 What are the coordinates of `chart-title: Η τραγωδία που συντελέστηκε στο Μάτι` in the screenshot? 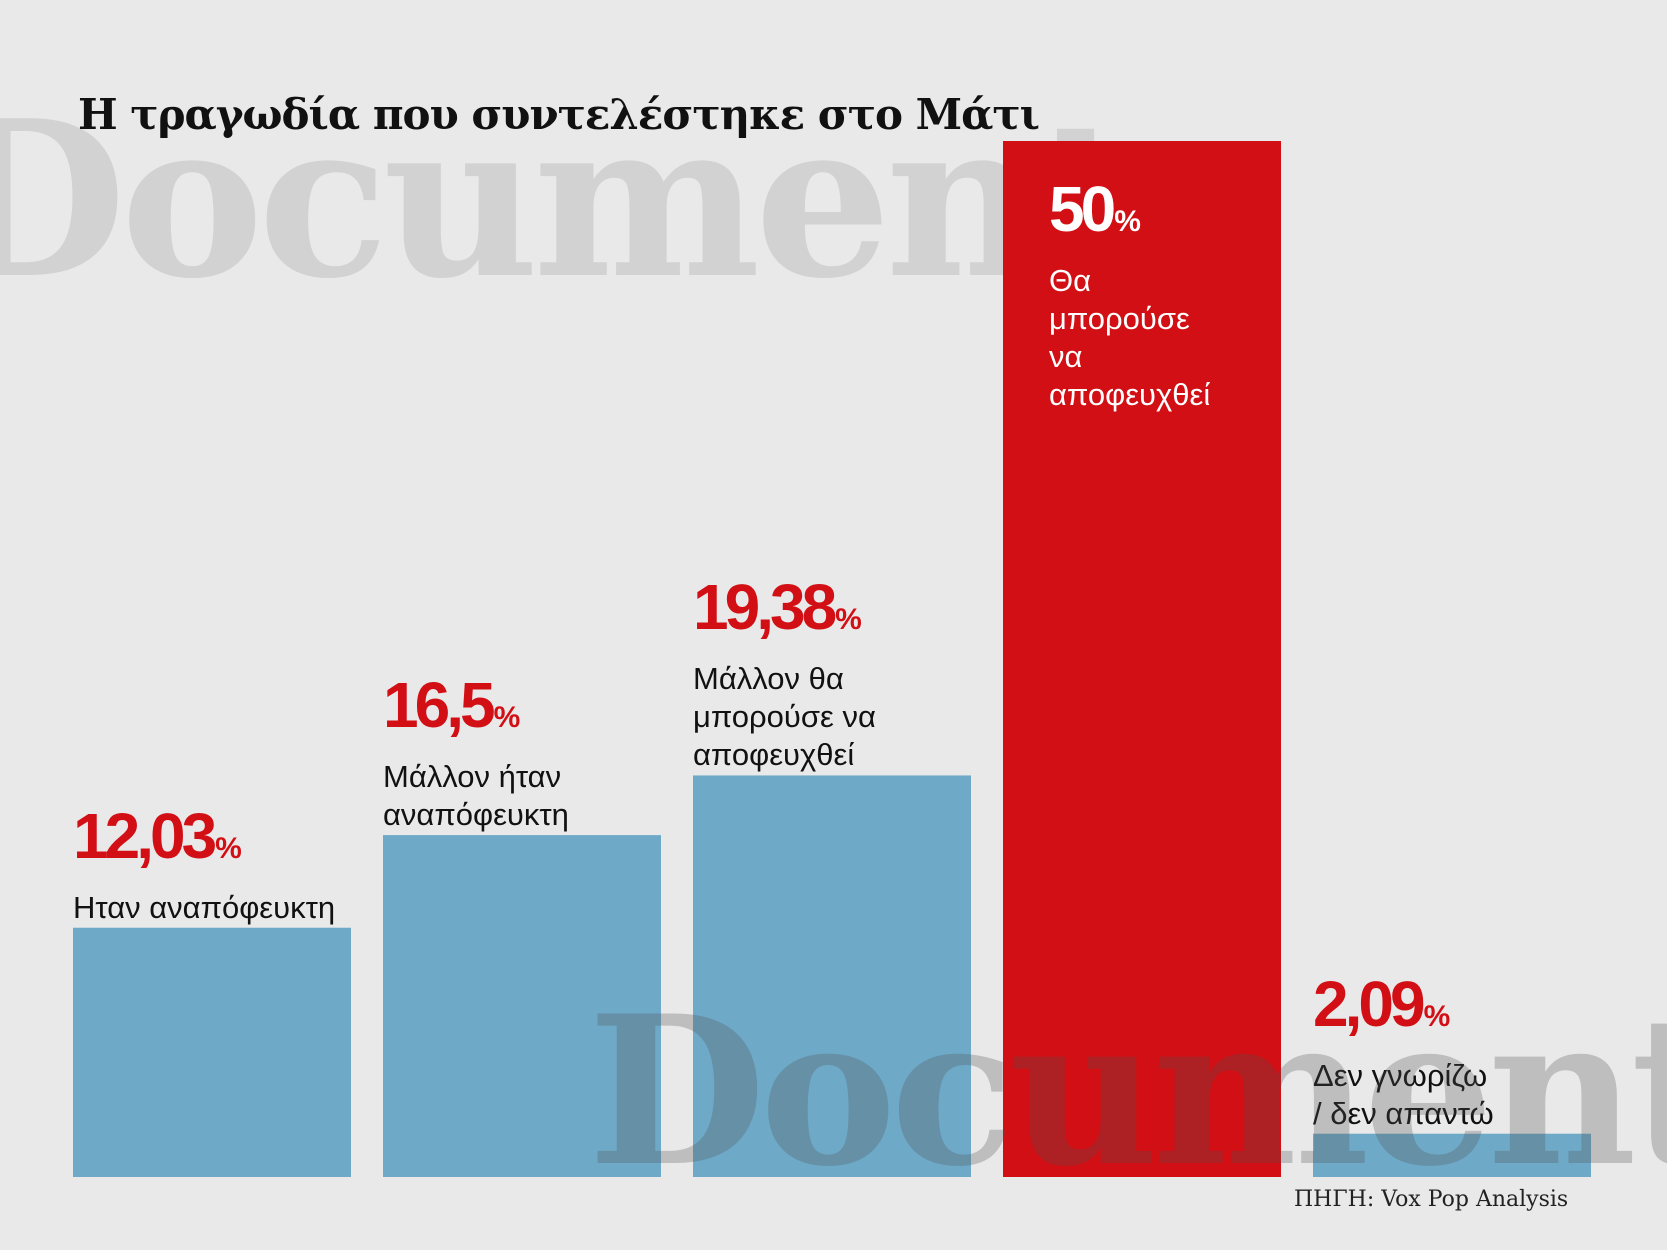 It's located at (559, 114).